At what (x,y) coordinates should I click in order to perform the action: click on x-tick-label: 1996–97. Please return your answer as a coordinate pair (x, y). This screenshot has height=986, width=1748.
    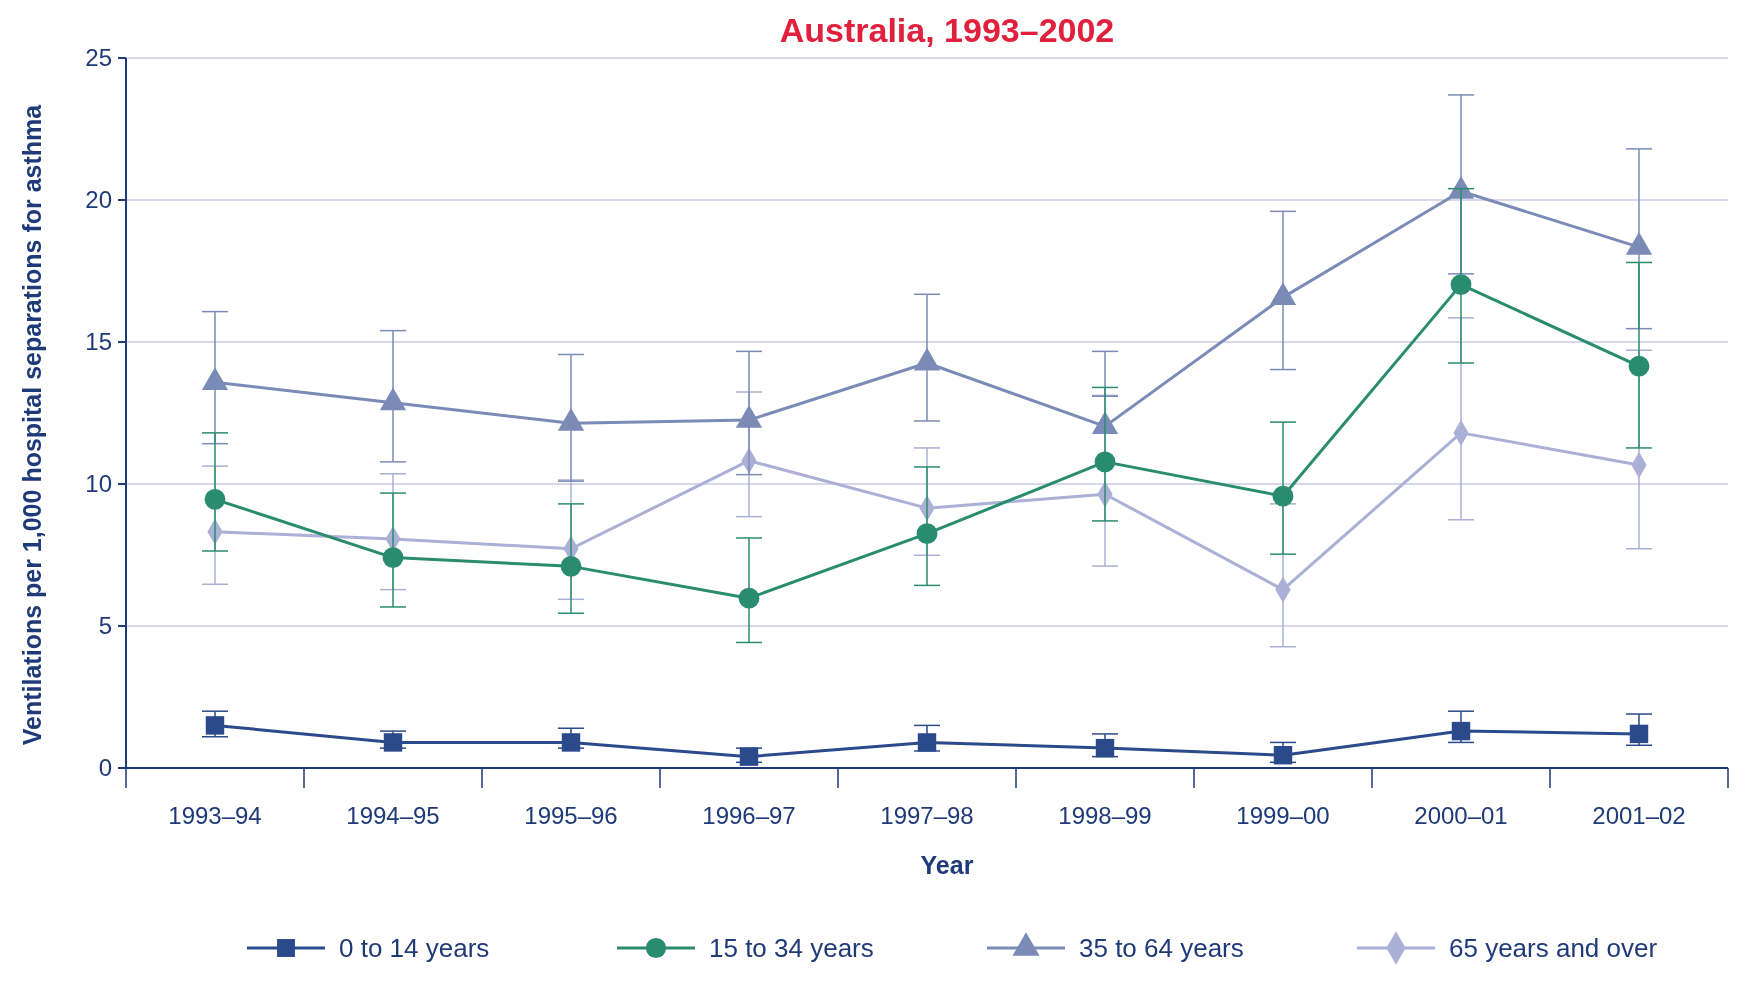
    Looking at the image, I should click on (749, 815).